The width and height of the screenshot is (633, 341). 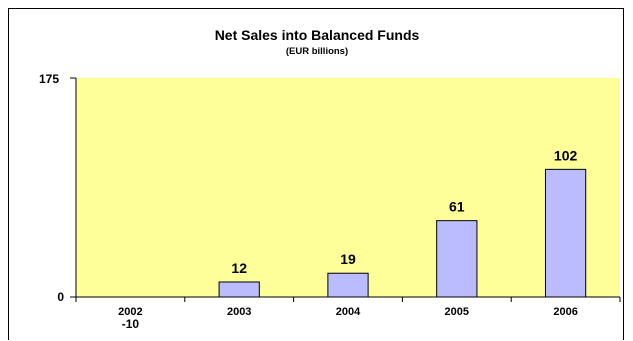 What do you see at coordinates (131, 324) in the screenshot?
I see `data-label-2002: -10` at bounding box center [131, 324].